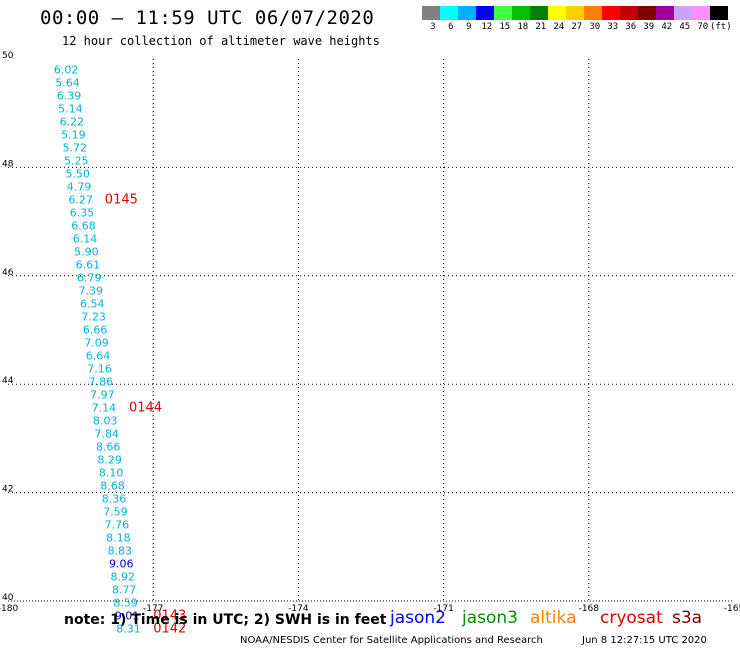 This screenshot has width=740, height=650. I want to click on color-scale-label: 27, so click(577, 27).